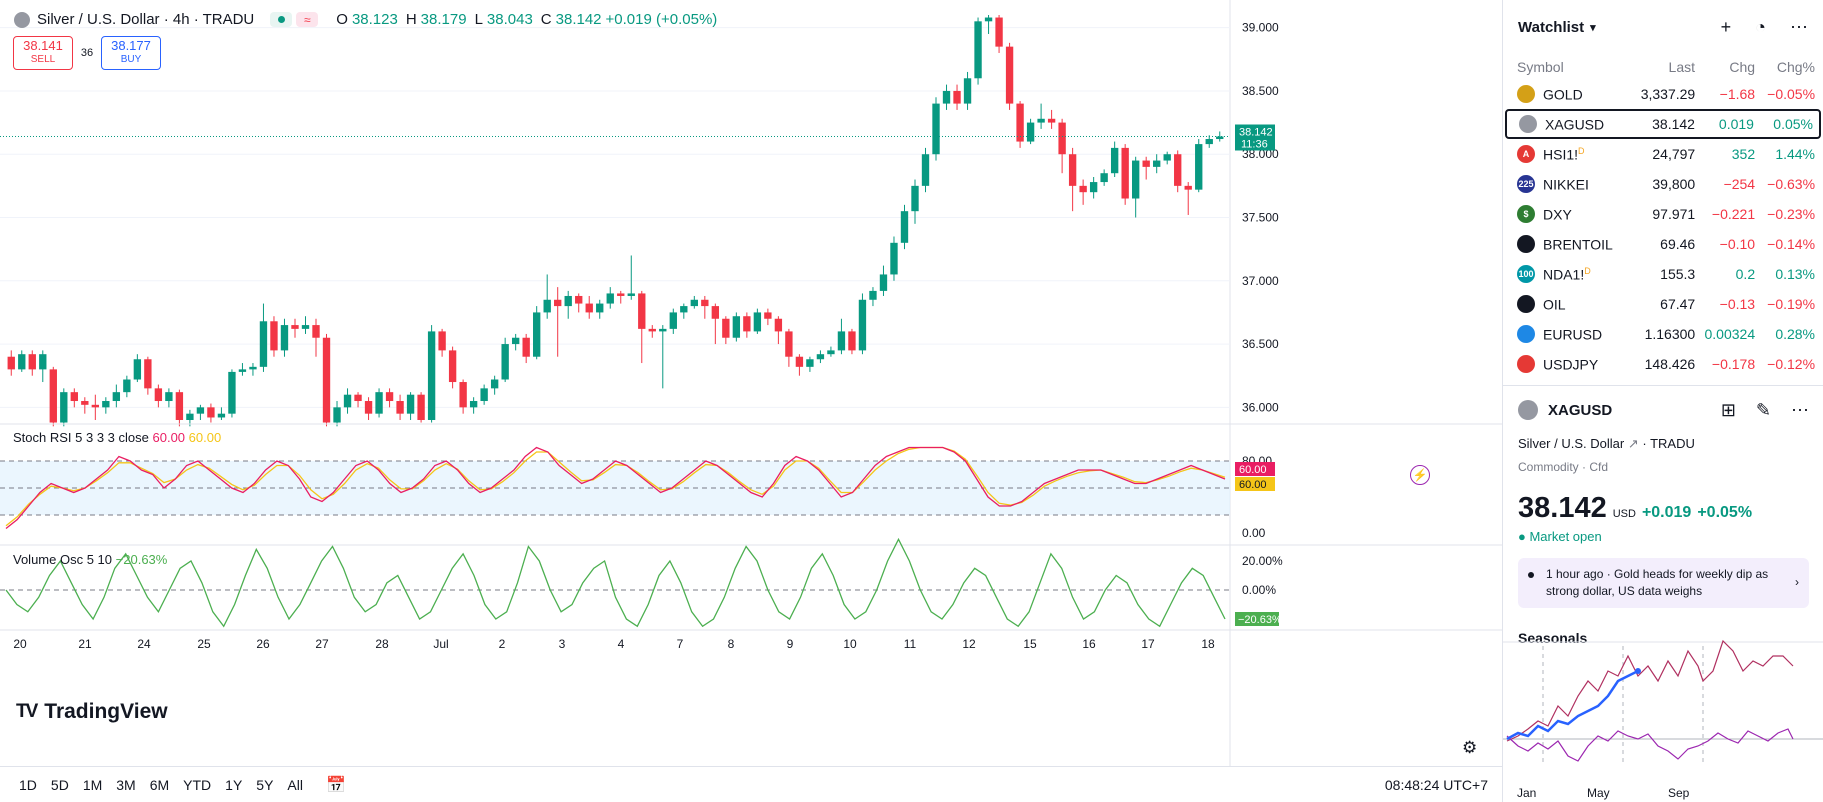  I want to click on vol-tick-label: 20.00%, so click(1262, 561).